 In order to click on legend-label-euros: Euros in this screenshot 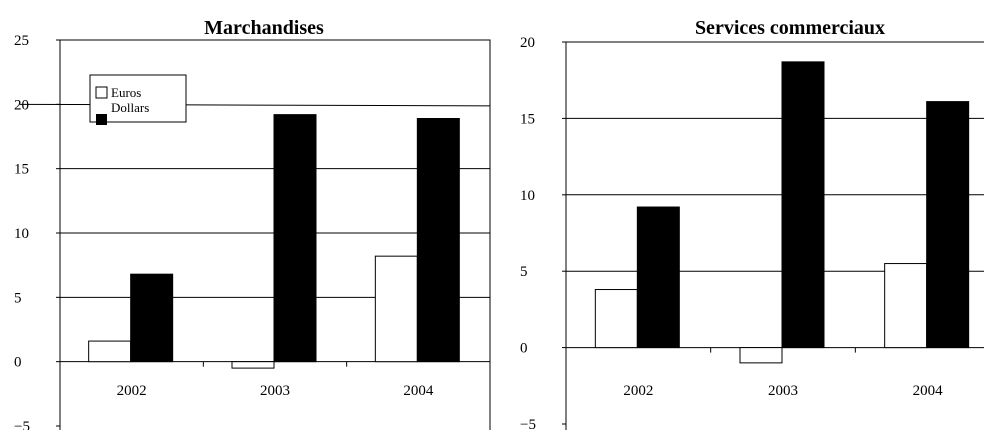, I will do `click(126, 92)`.